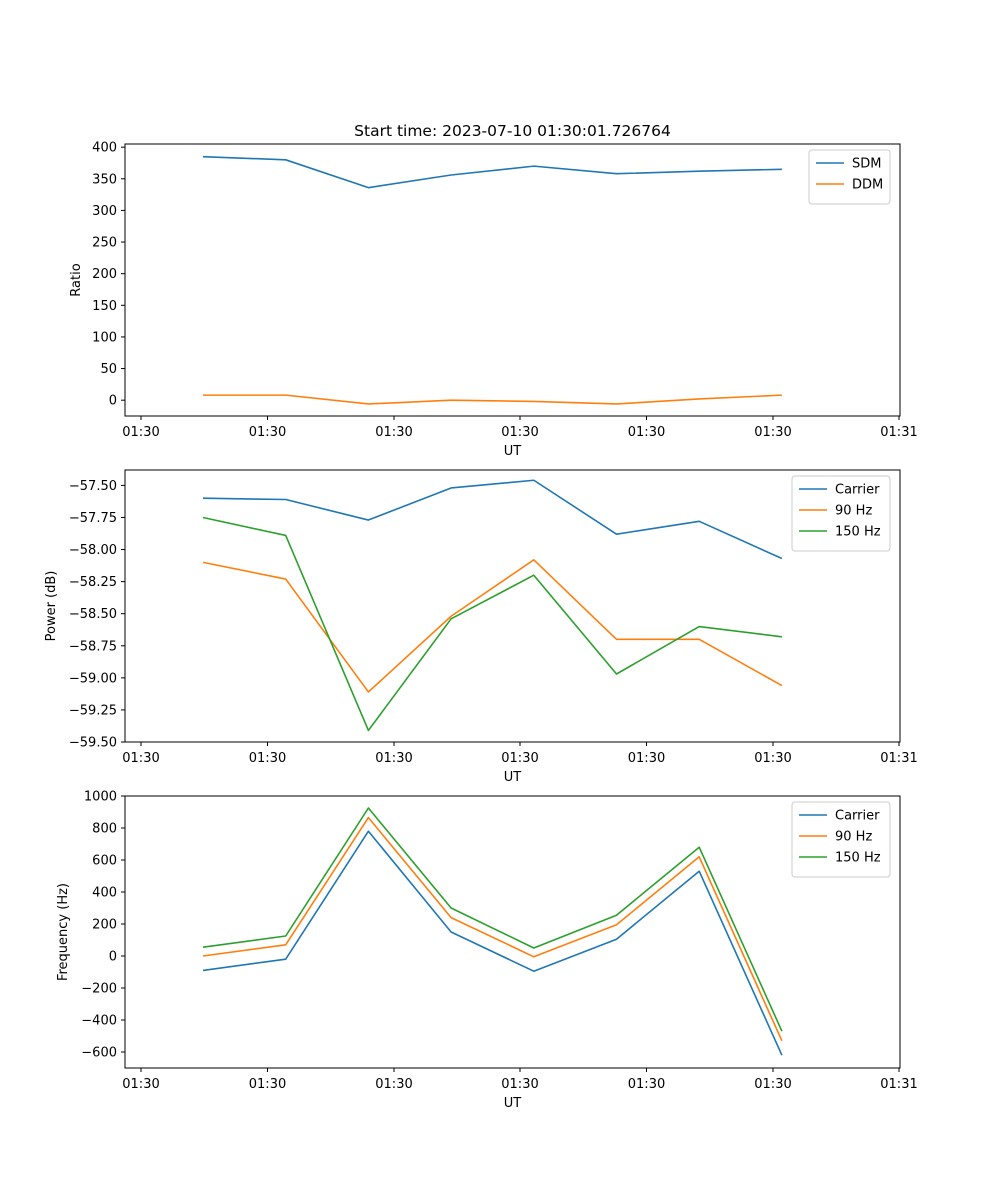 This screenshot has width=1000, height=1200. Describe the element at coordinates (849, 177) in the screenshot. I see `legend: SDM DDM` at that location.